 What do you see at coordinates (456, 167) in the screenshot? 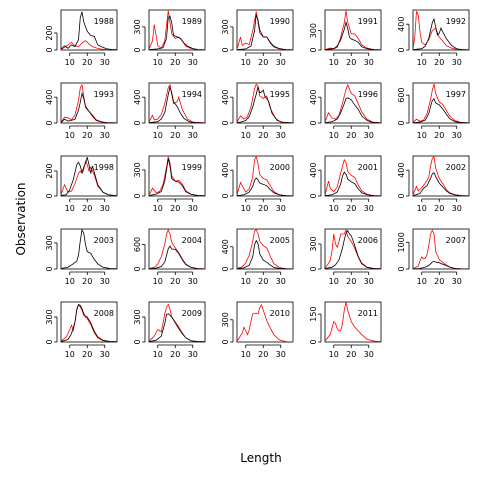
I see `panel-year-label: 2002` at bounding box center [456, 167].